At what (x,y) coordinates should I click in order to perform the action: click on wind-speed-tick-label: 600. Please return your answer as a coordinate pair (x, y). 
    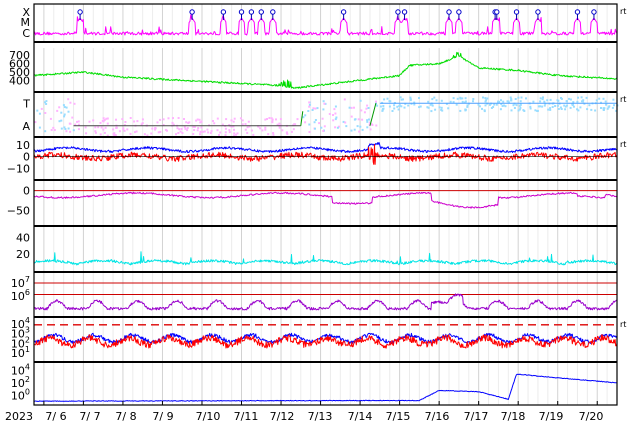
    Looking at the image, I should click on (19, 64).